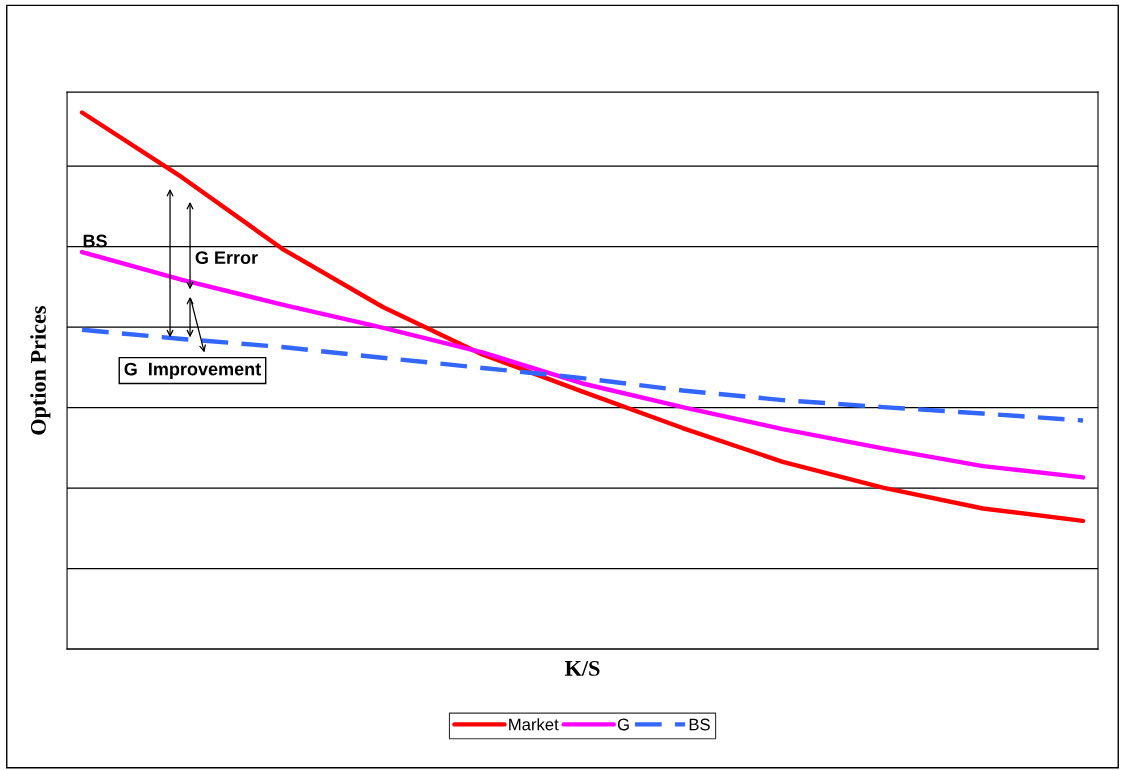 This screenshot has width=1125, height=770. I want to click on y-axis-title: Option Prices, so click(40, 370).